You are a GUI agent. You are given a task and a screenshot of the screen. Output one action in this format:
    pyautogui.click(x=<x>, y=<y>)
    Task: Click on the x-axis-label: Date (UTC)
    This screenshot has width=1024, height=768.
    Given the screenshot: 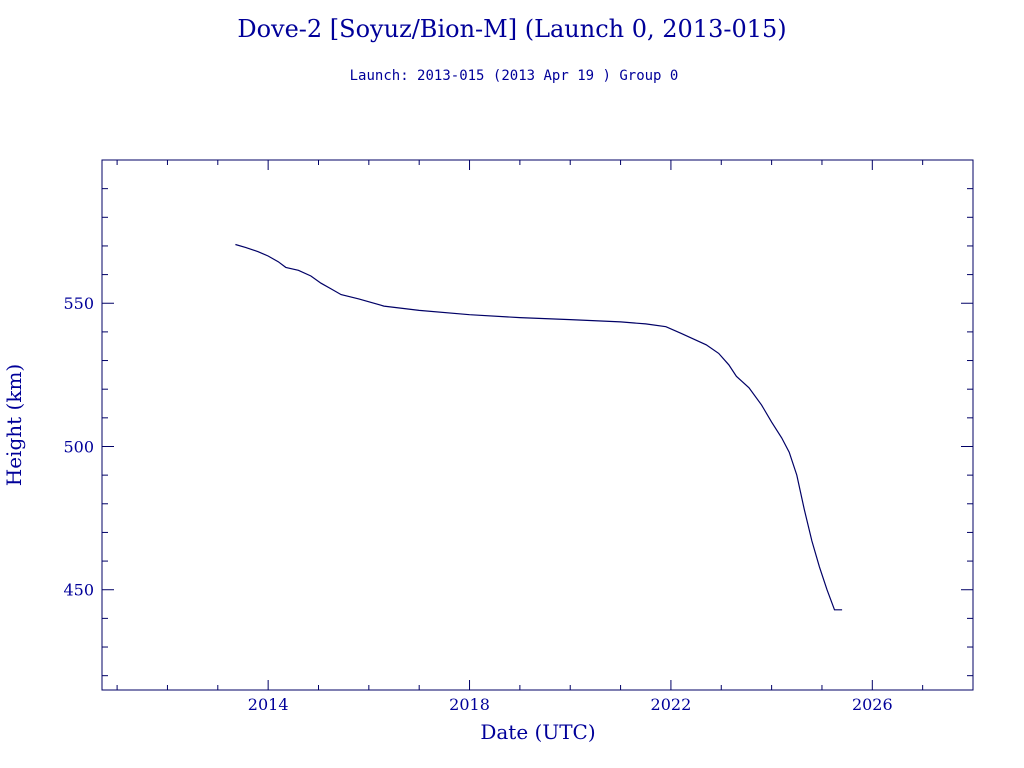 What is the action you would take?
    pyautogui.click(x=537, y=732)
    